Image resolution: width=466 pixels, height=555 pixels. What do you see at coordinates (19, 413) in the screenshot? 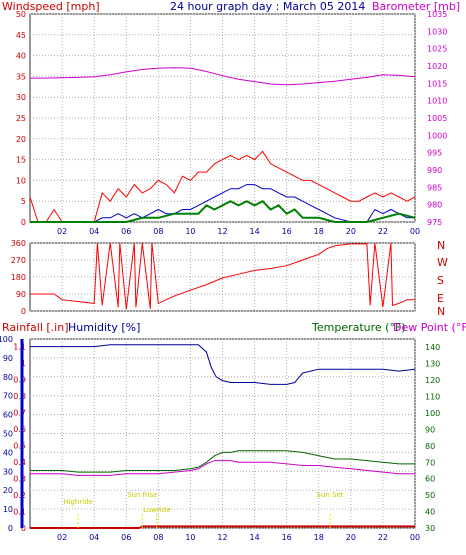
I see `rain-tick-label: 0.7` at bounding box center [19, 413].